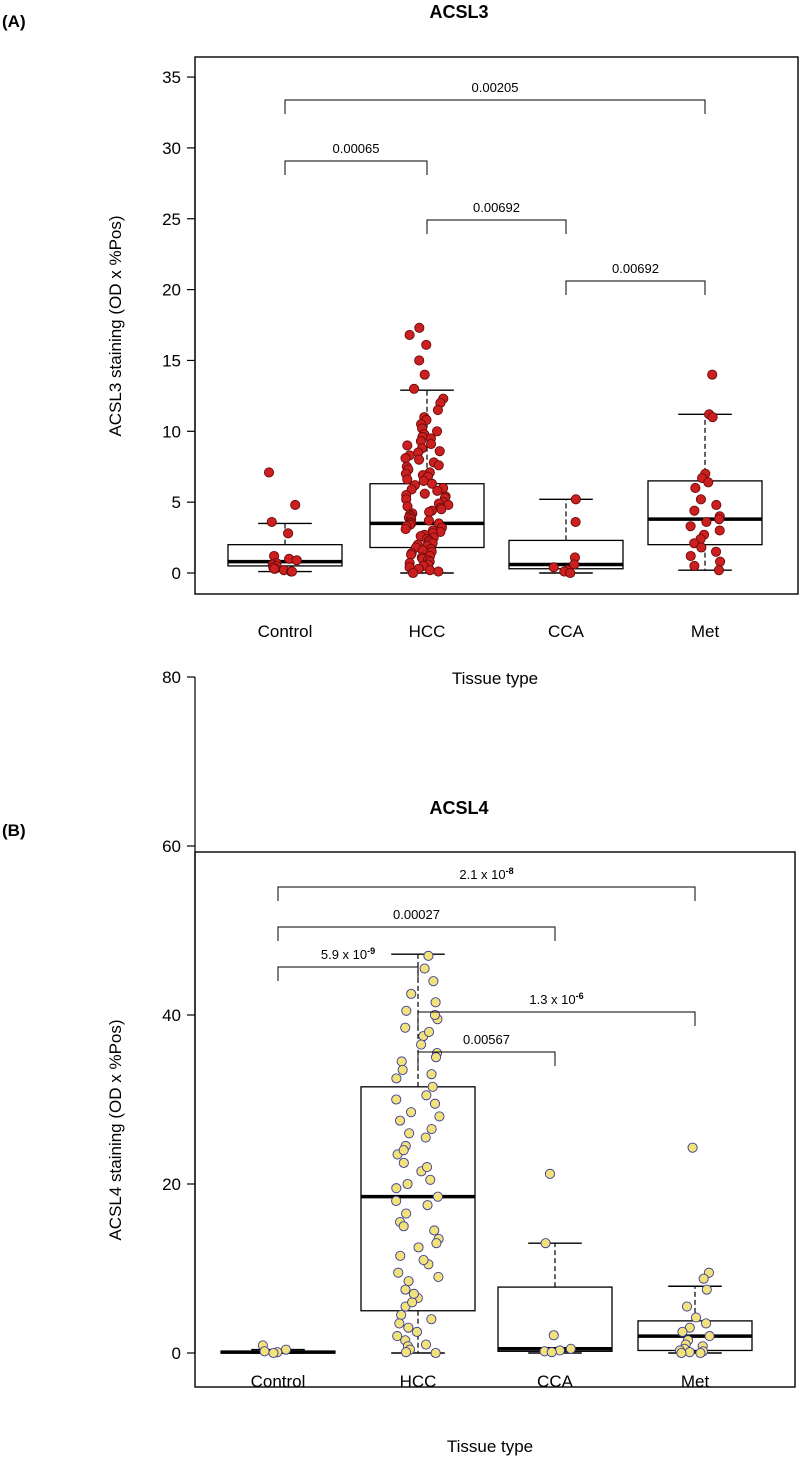 This screenshot has width=800, height=1465. I want to click on panel-a-label: (A), so click(14, 21).